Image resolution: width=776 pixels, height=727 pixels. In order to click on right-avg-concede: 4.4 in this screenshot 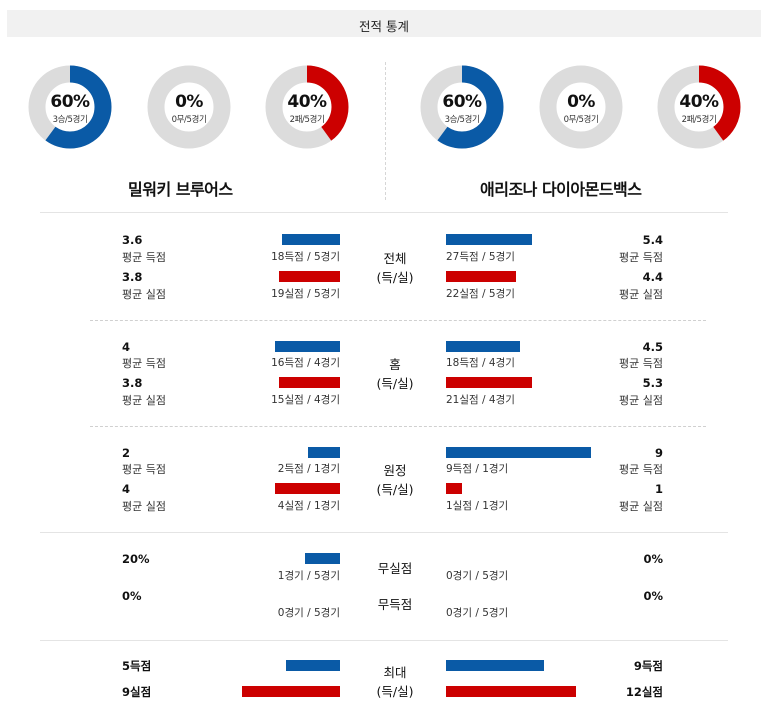, I will do `click(652, 277)`.